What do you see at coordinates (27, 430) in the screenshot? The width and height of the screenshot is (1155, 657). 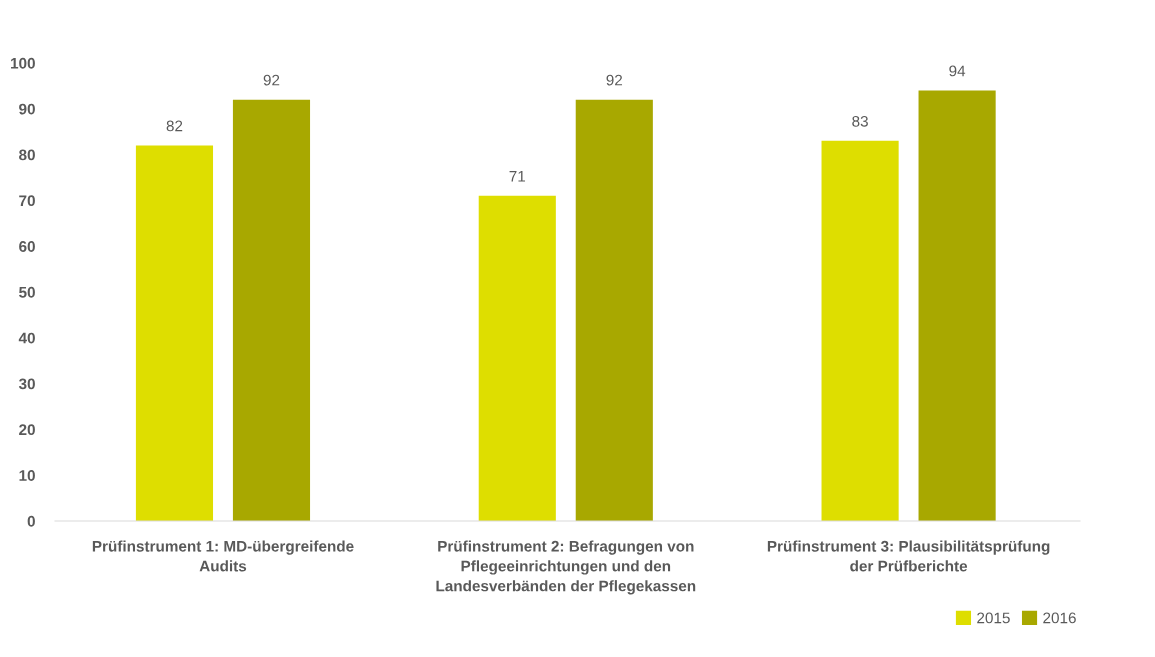 I see `y-tick-label: 20` at bounding box center [27, 430].